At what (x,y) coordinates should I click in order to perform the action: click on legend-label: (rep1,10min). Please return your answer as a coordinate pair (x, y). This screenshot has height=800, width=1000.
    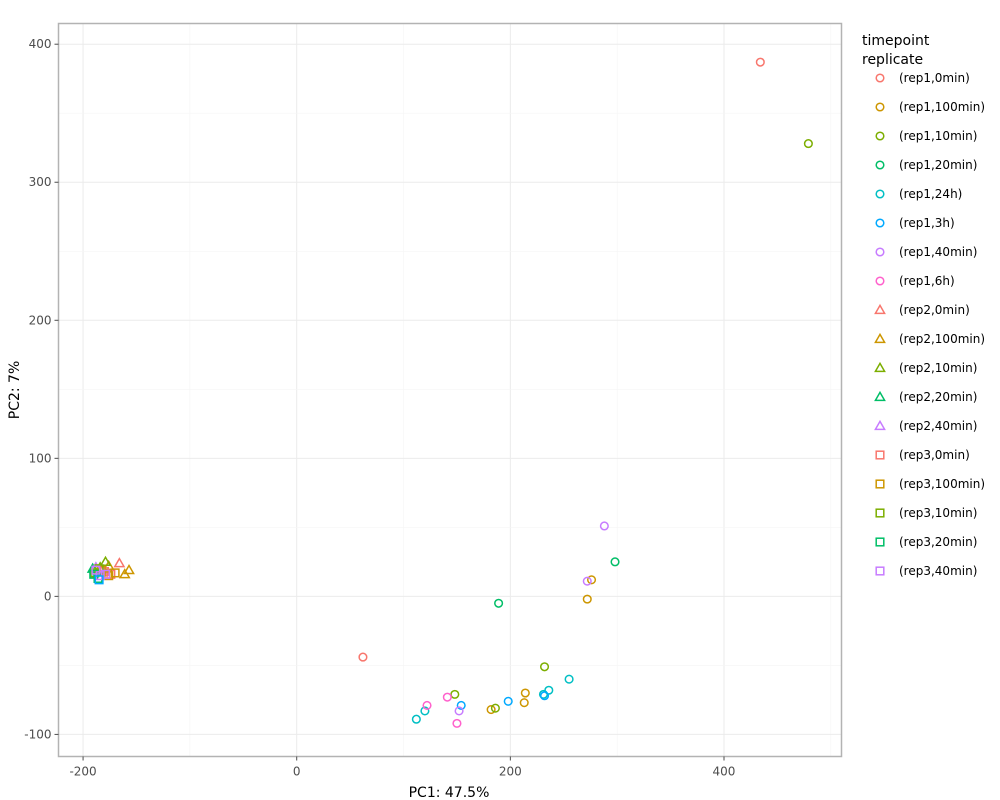
    Looking at the image, I should click on (938, 136).